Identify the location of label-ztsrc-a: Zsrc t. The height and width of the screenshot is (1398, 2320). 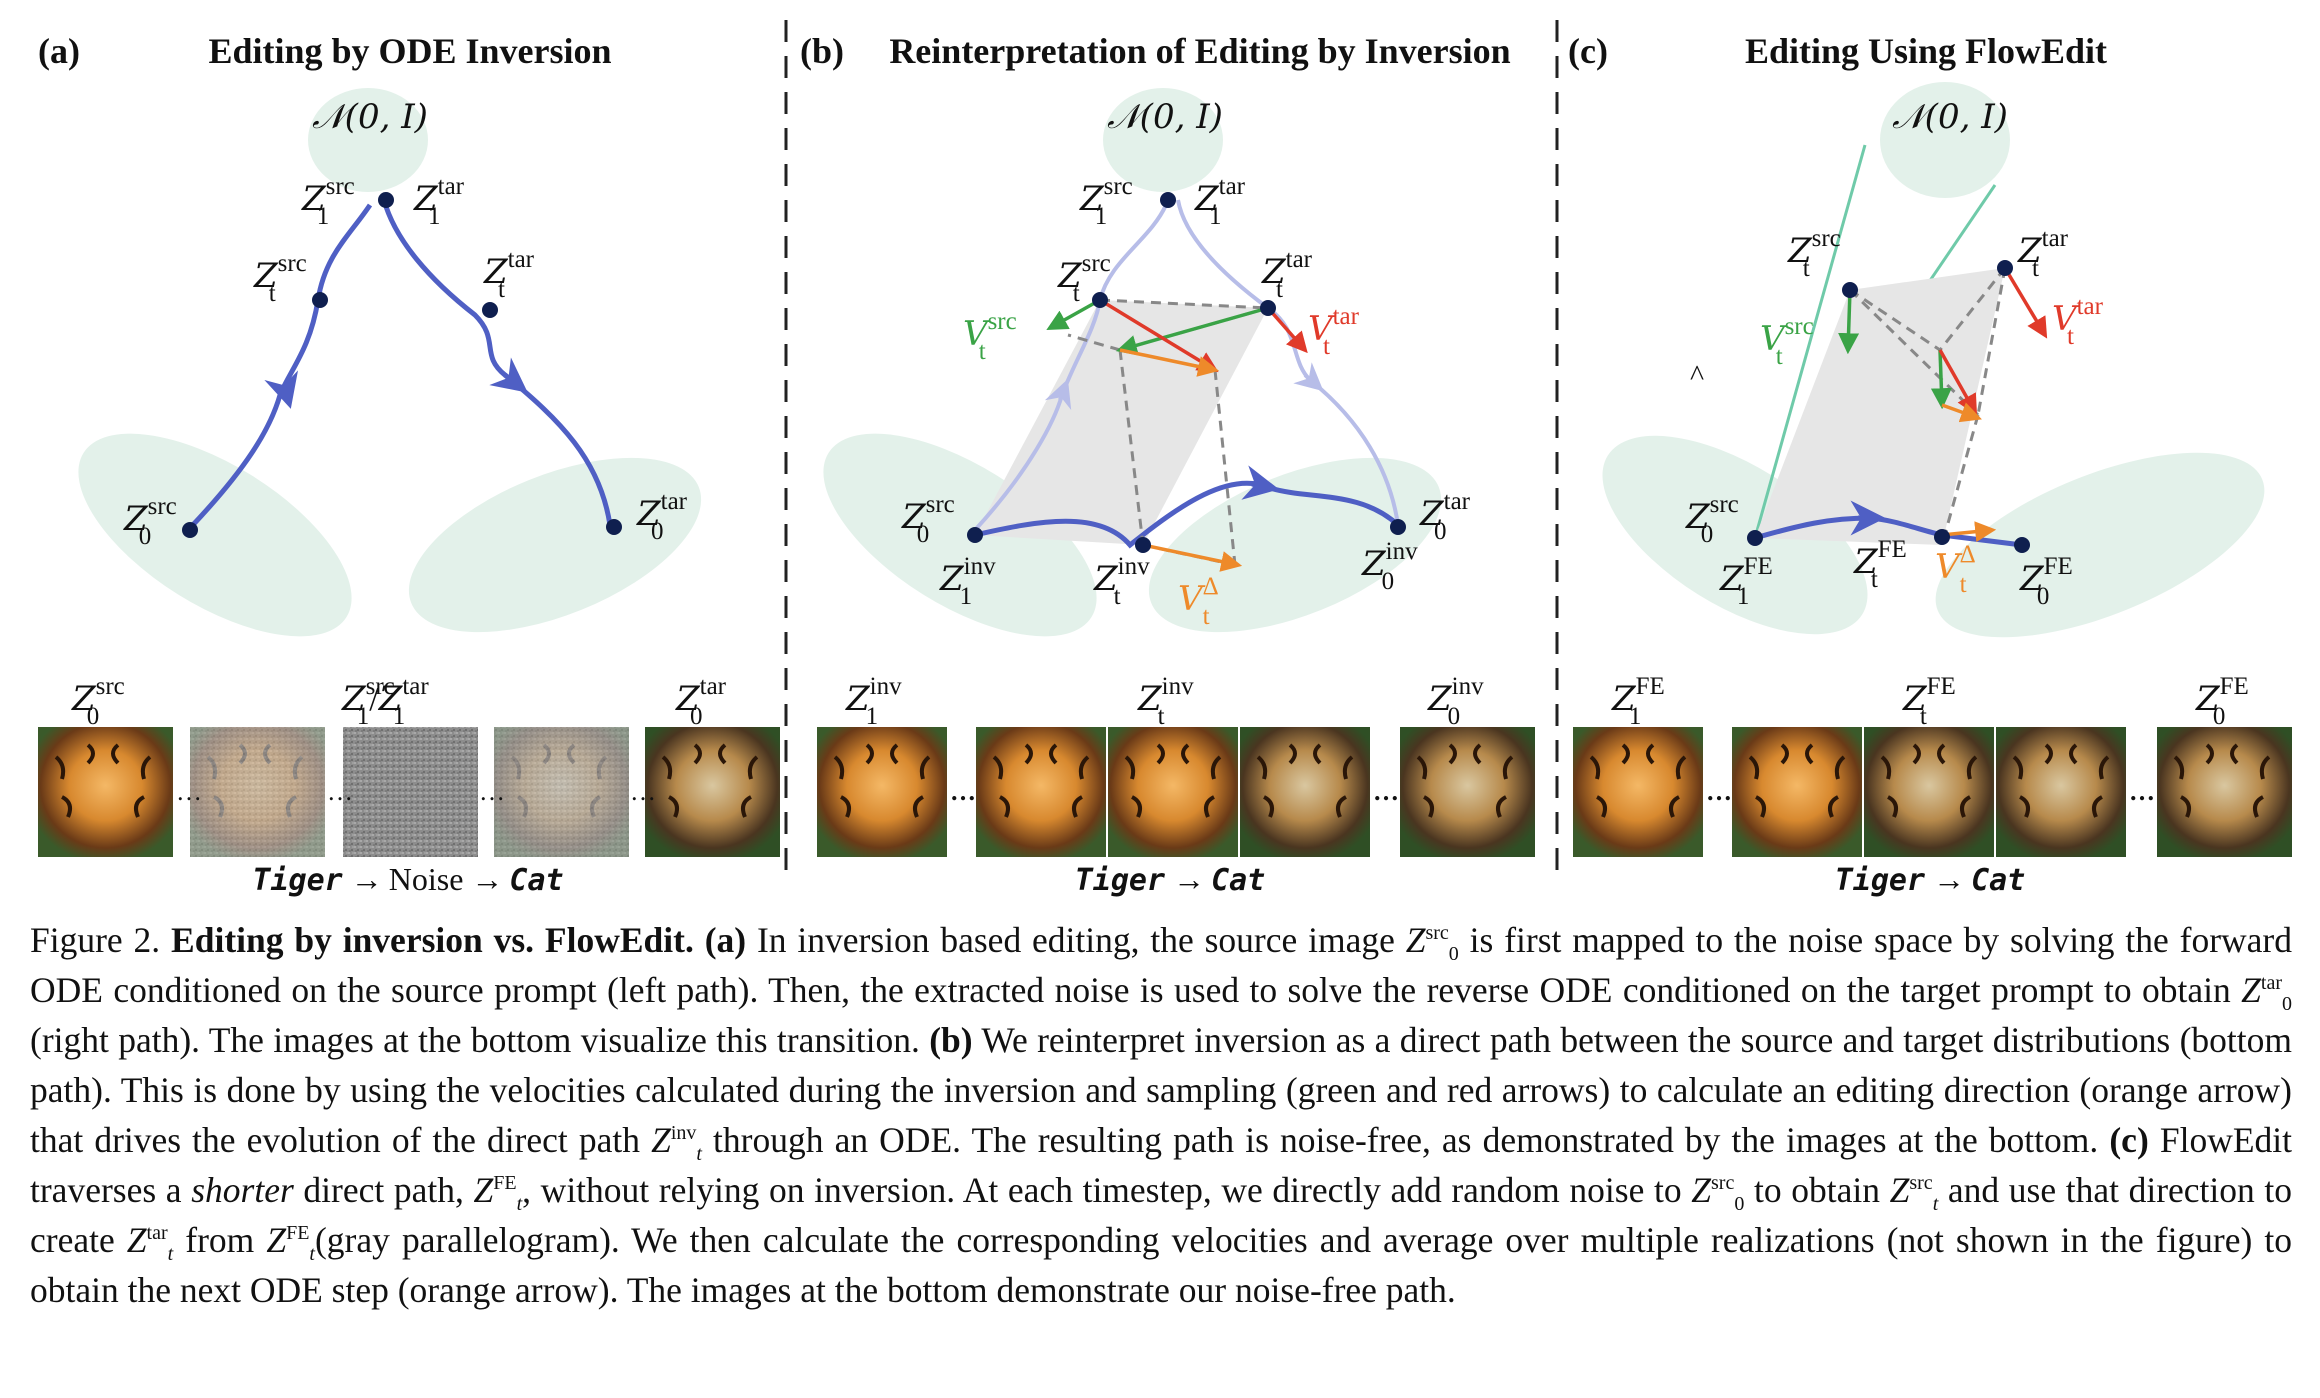
(280, 278).